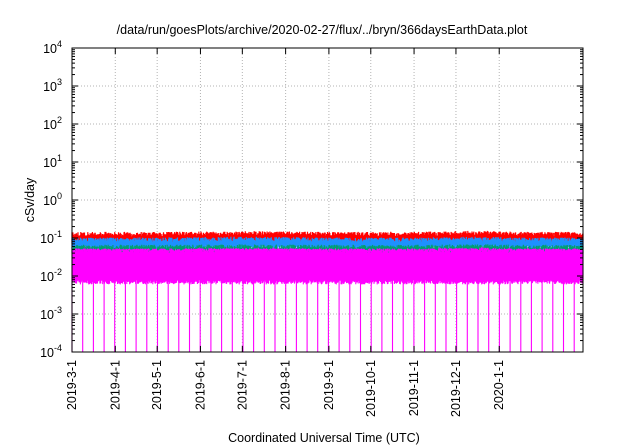 This screenshot has width=640, height=448. What do you see at coordinates (72, 385) in the screenshot?
I see `x-tick-label: 2019-3-1` at bounding box center [72, 385].